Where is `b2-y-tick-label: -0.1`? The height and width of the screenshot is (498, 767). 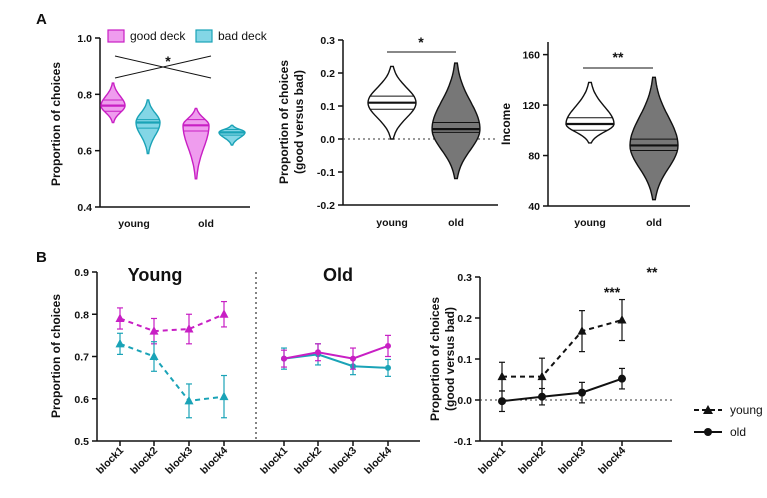 b2-y-tick-label: -0.1 is located at coordinates (463, 442).